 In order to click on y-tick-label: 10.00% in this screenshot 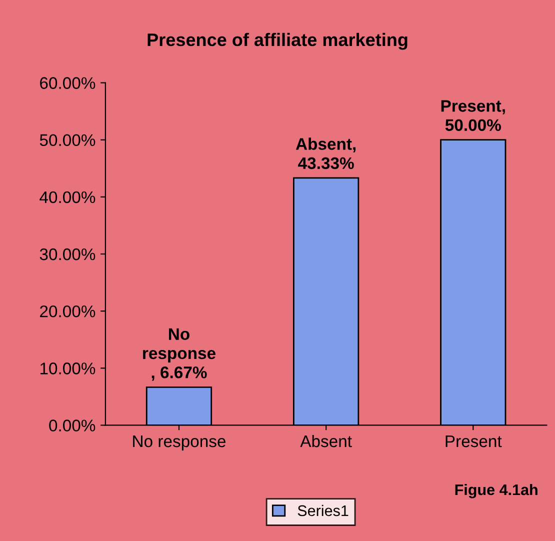, I will do `click(68, 368)`.